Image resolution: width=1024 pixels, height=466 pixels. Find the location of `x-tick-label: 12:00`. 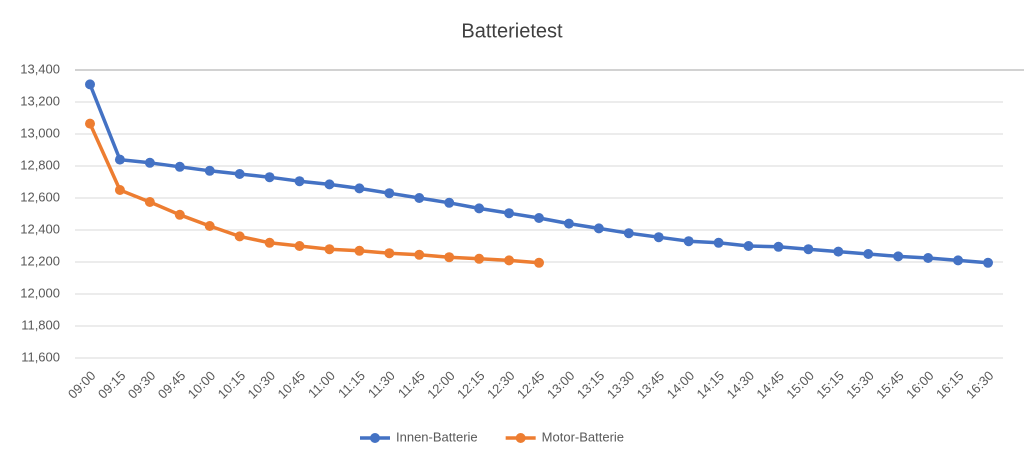

x-tick-label: 12:00 is located at coordinates (441, 385).